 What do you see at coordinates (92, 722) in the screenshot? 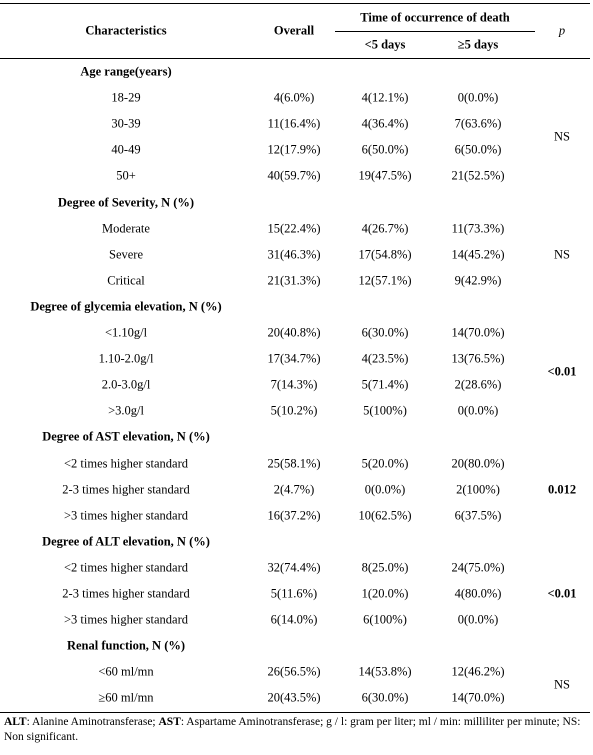
I see `footnote-part: : Alanine Aminotransferase;` at bounding box center [92, 722].